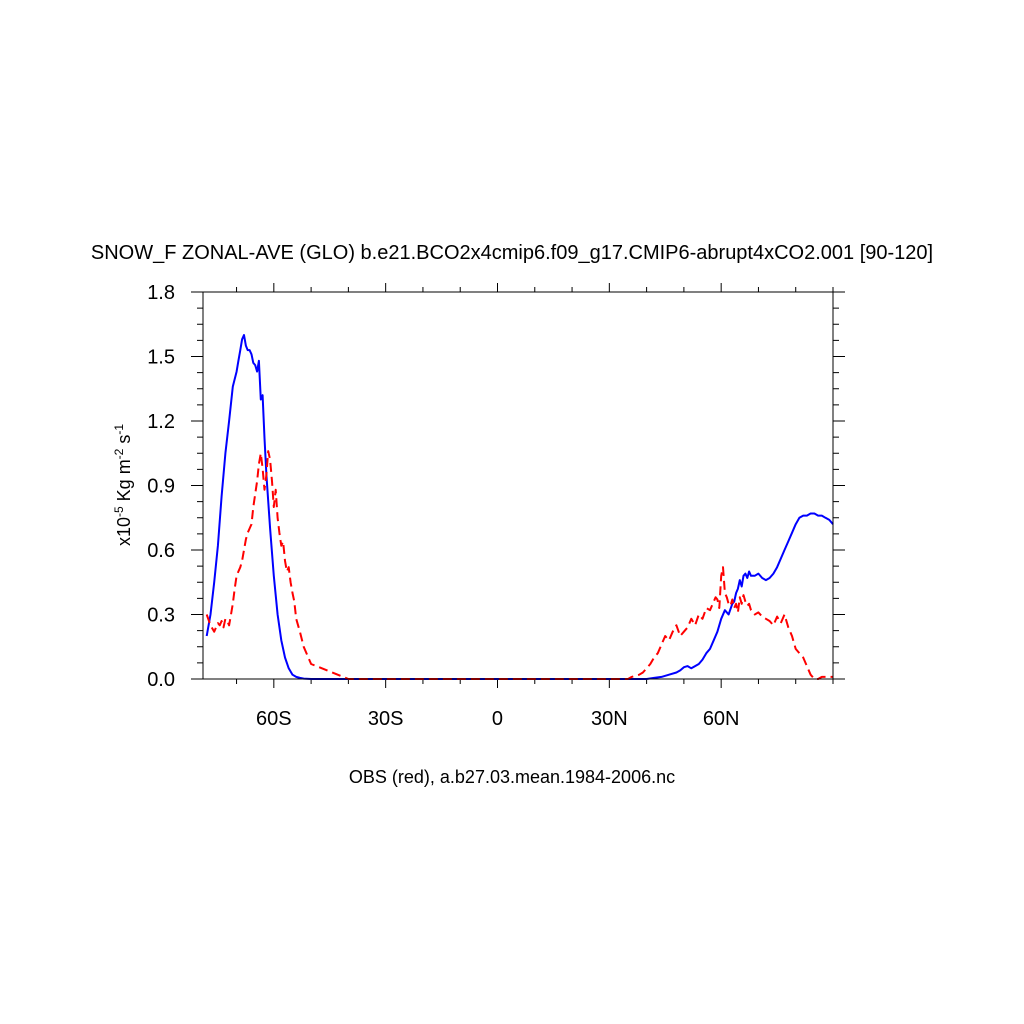 The image size is (1024, 1024). I want to click on x-tick-label: 30N, so click(609, 719).